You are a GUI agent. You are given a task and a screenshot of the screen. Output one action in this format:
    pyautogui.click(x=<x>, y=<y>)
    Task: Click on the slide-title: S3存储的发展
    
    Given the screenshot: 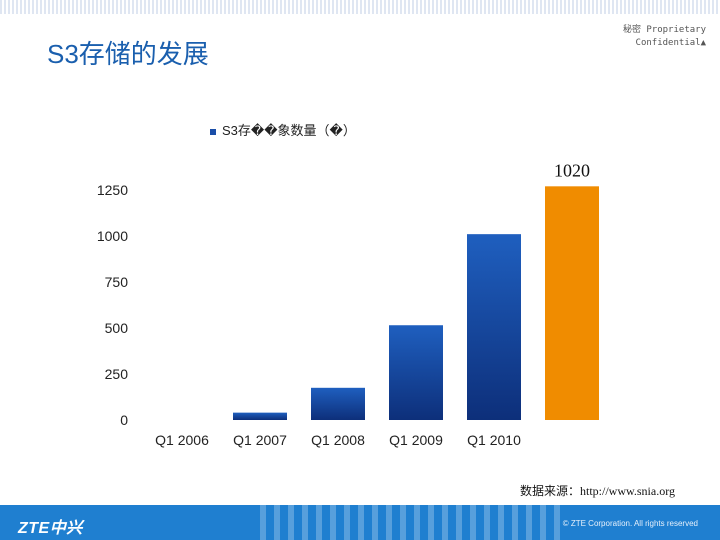 What is the action you would take?
    pyautogui.click(x=128, y=54)
    